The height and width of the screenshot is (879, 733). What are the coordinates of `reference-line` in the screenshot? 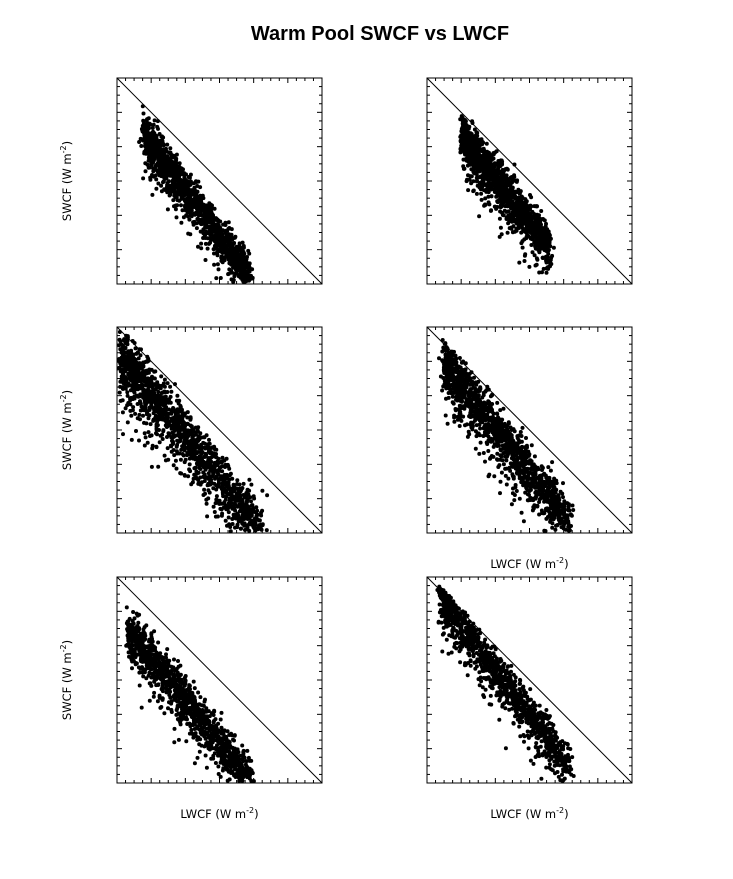 It's located at (529, 181).